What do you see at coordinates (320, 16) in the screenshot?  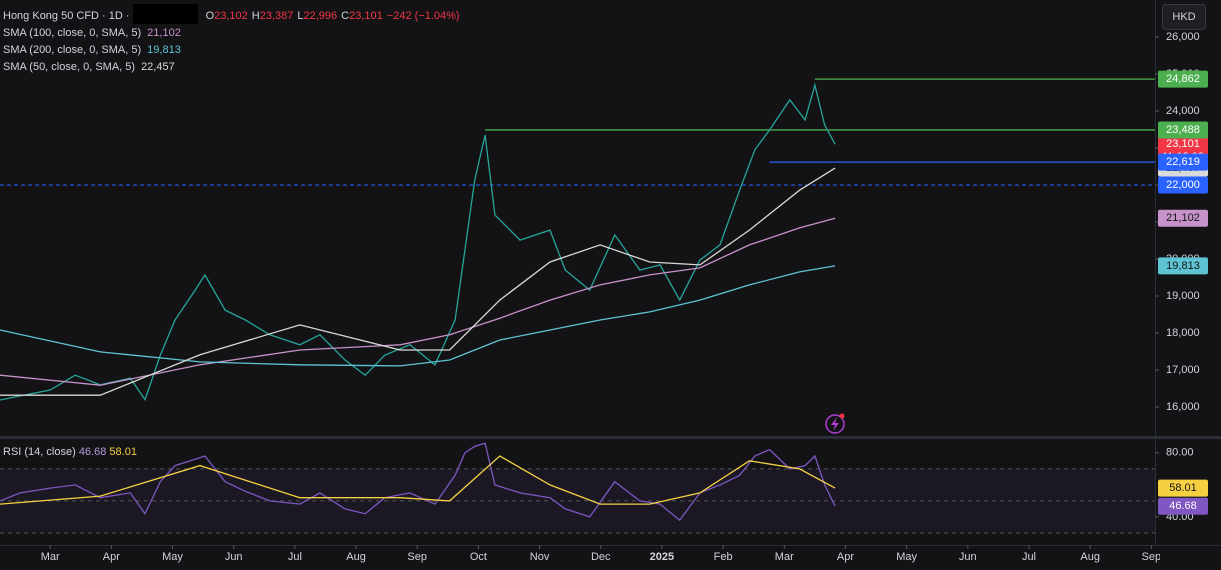 I see `ohlc-value: 22,996` at bounding box center [320, 16].